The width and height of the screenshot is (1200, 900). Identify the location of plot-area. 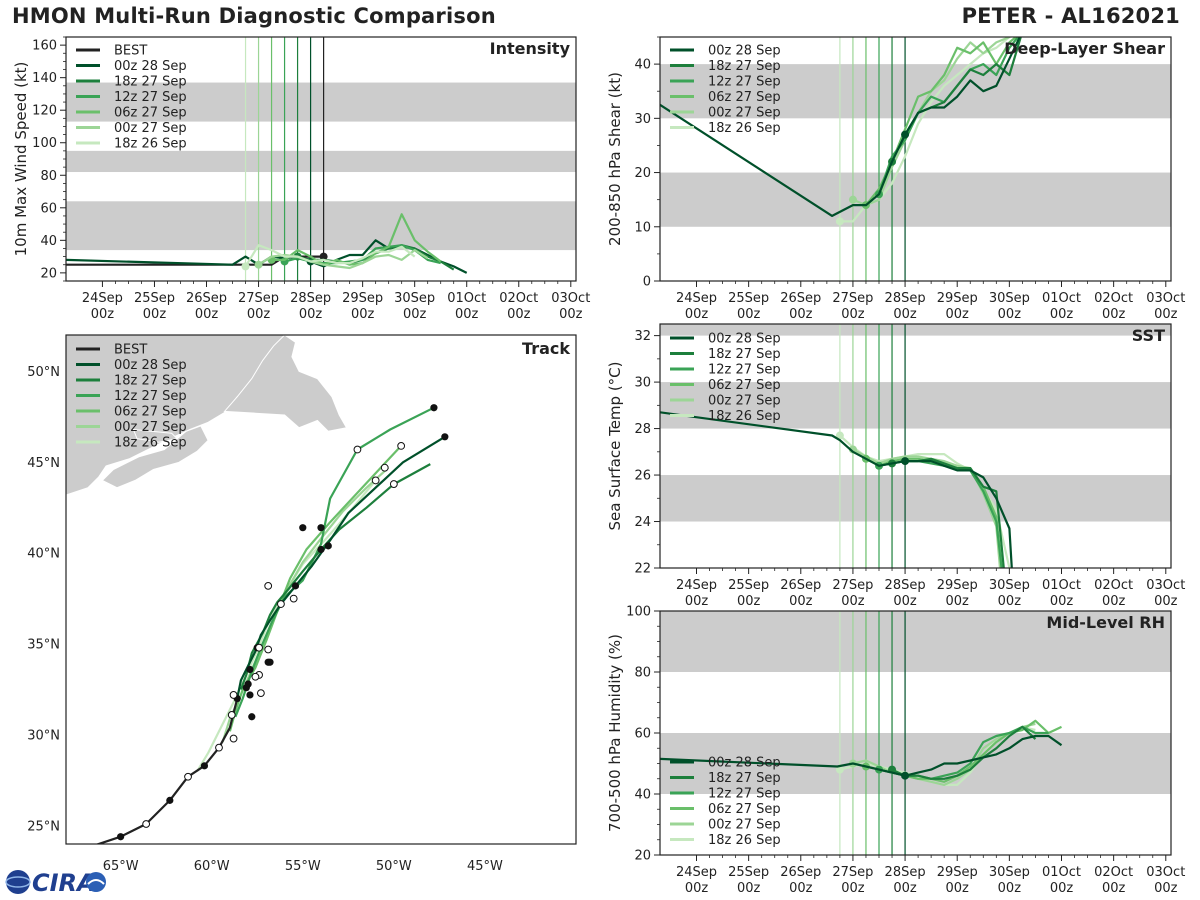
(915, 159).